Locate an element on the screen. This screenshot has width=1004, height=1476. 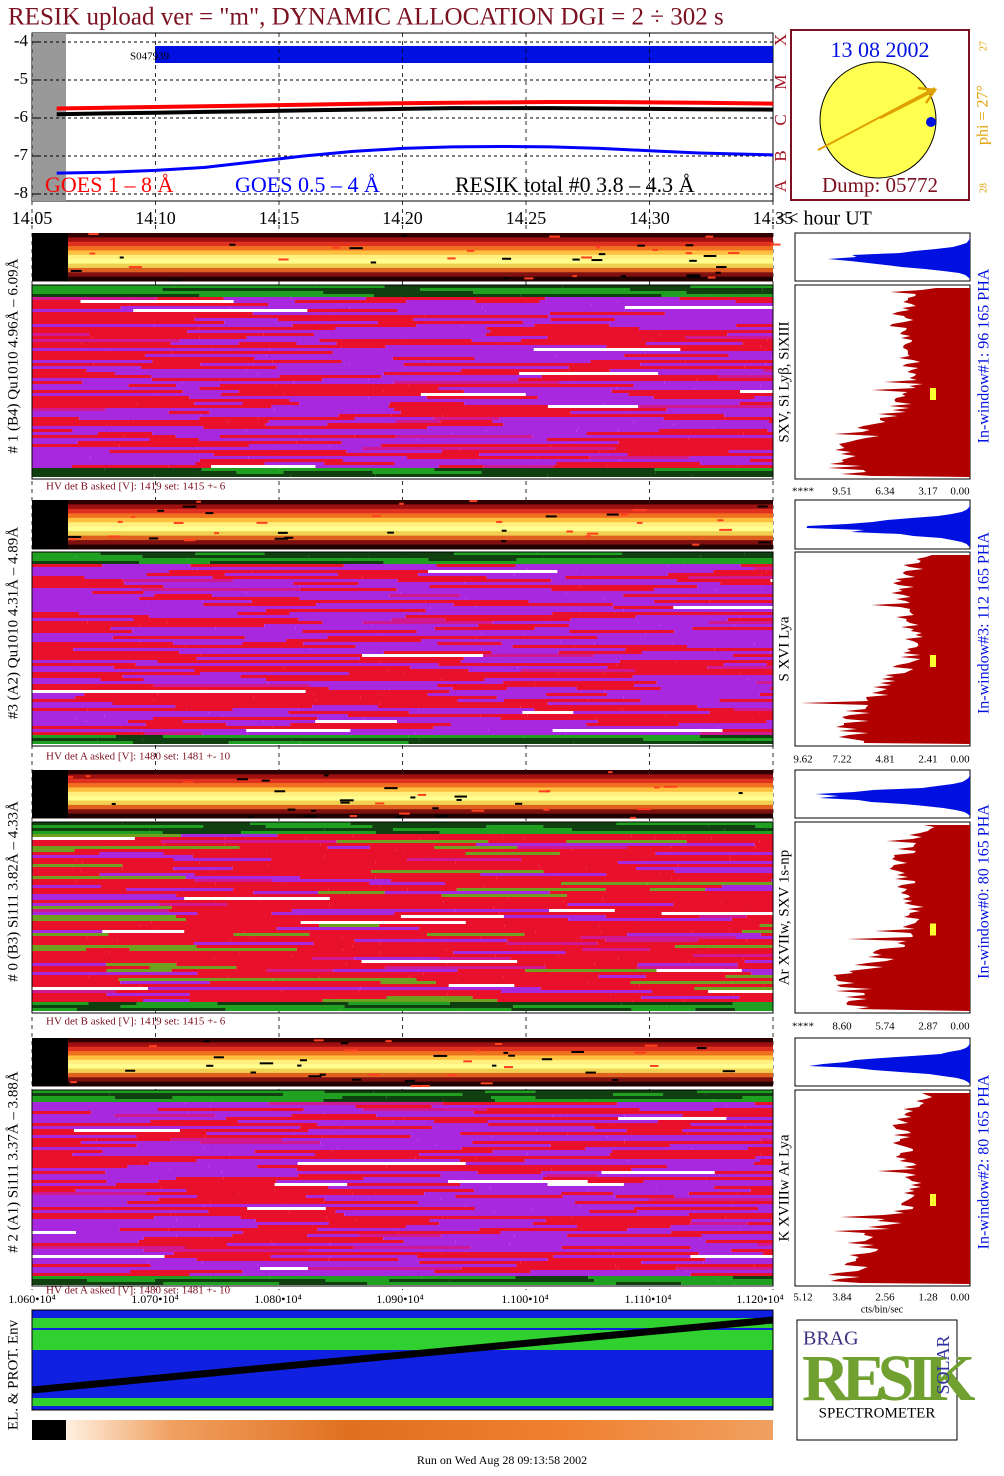
panel-label: # 2 (A1) Si111 3.37Å – 3.88Å is located at coordinates (13, 1162).